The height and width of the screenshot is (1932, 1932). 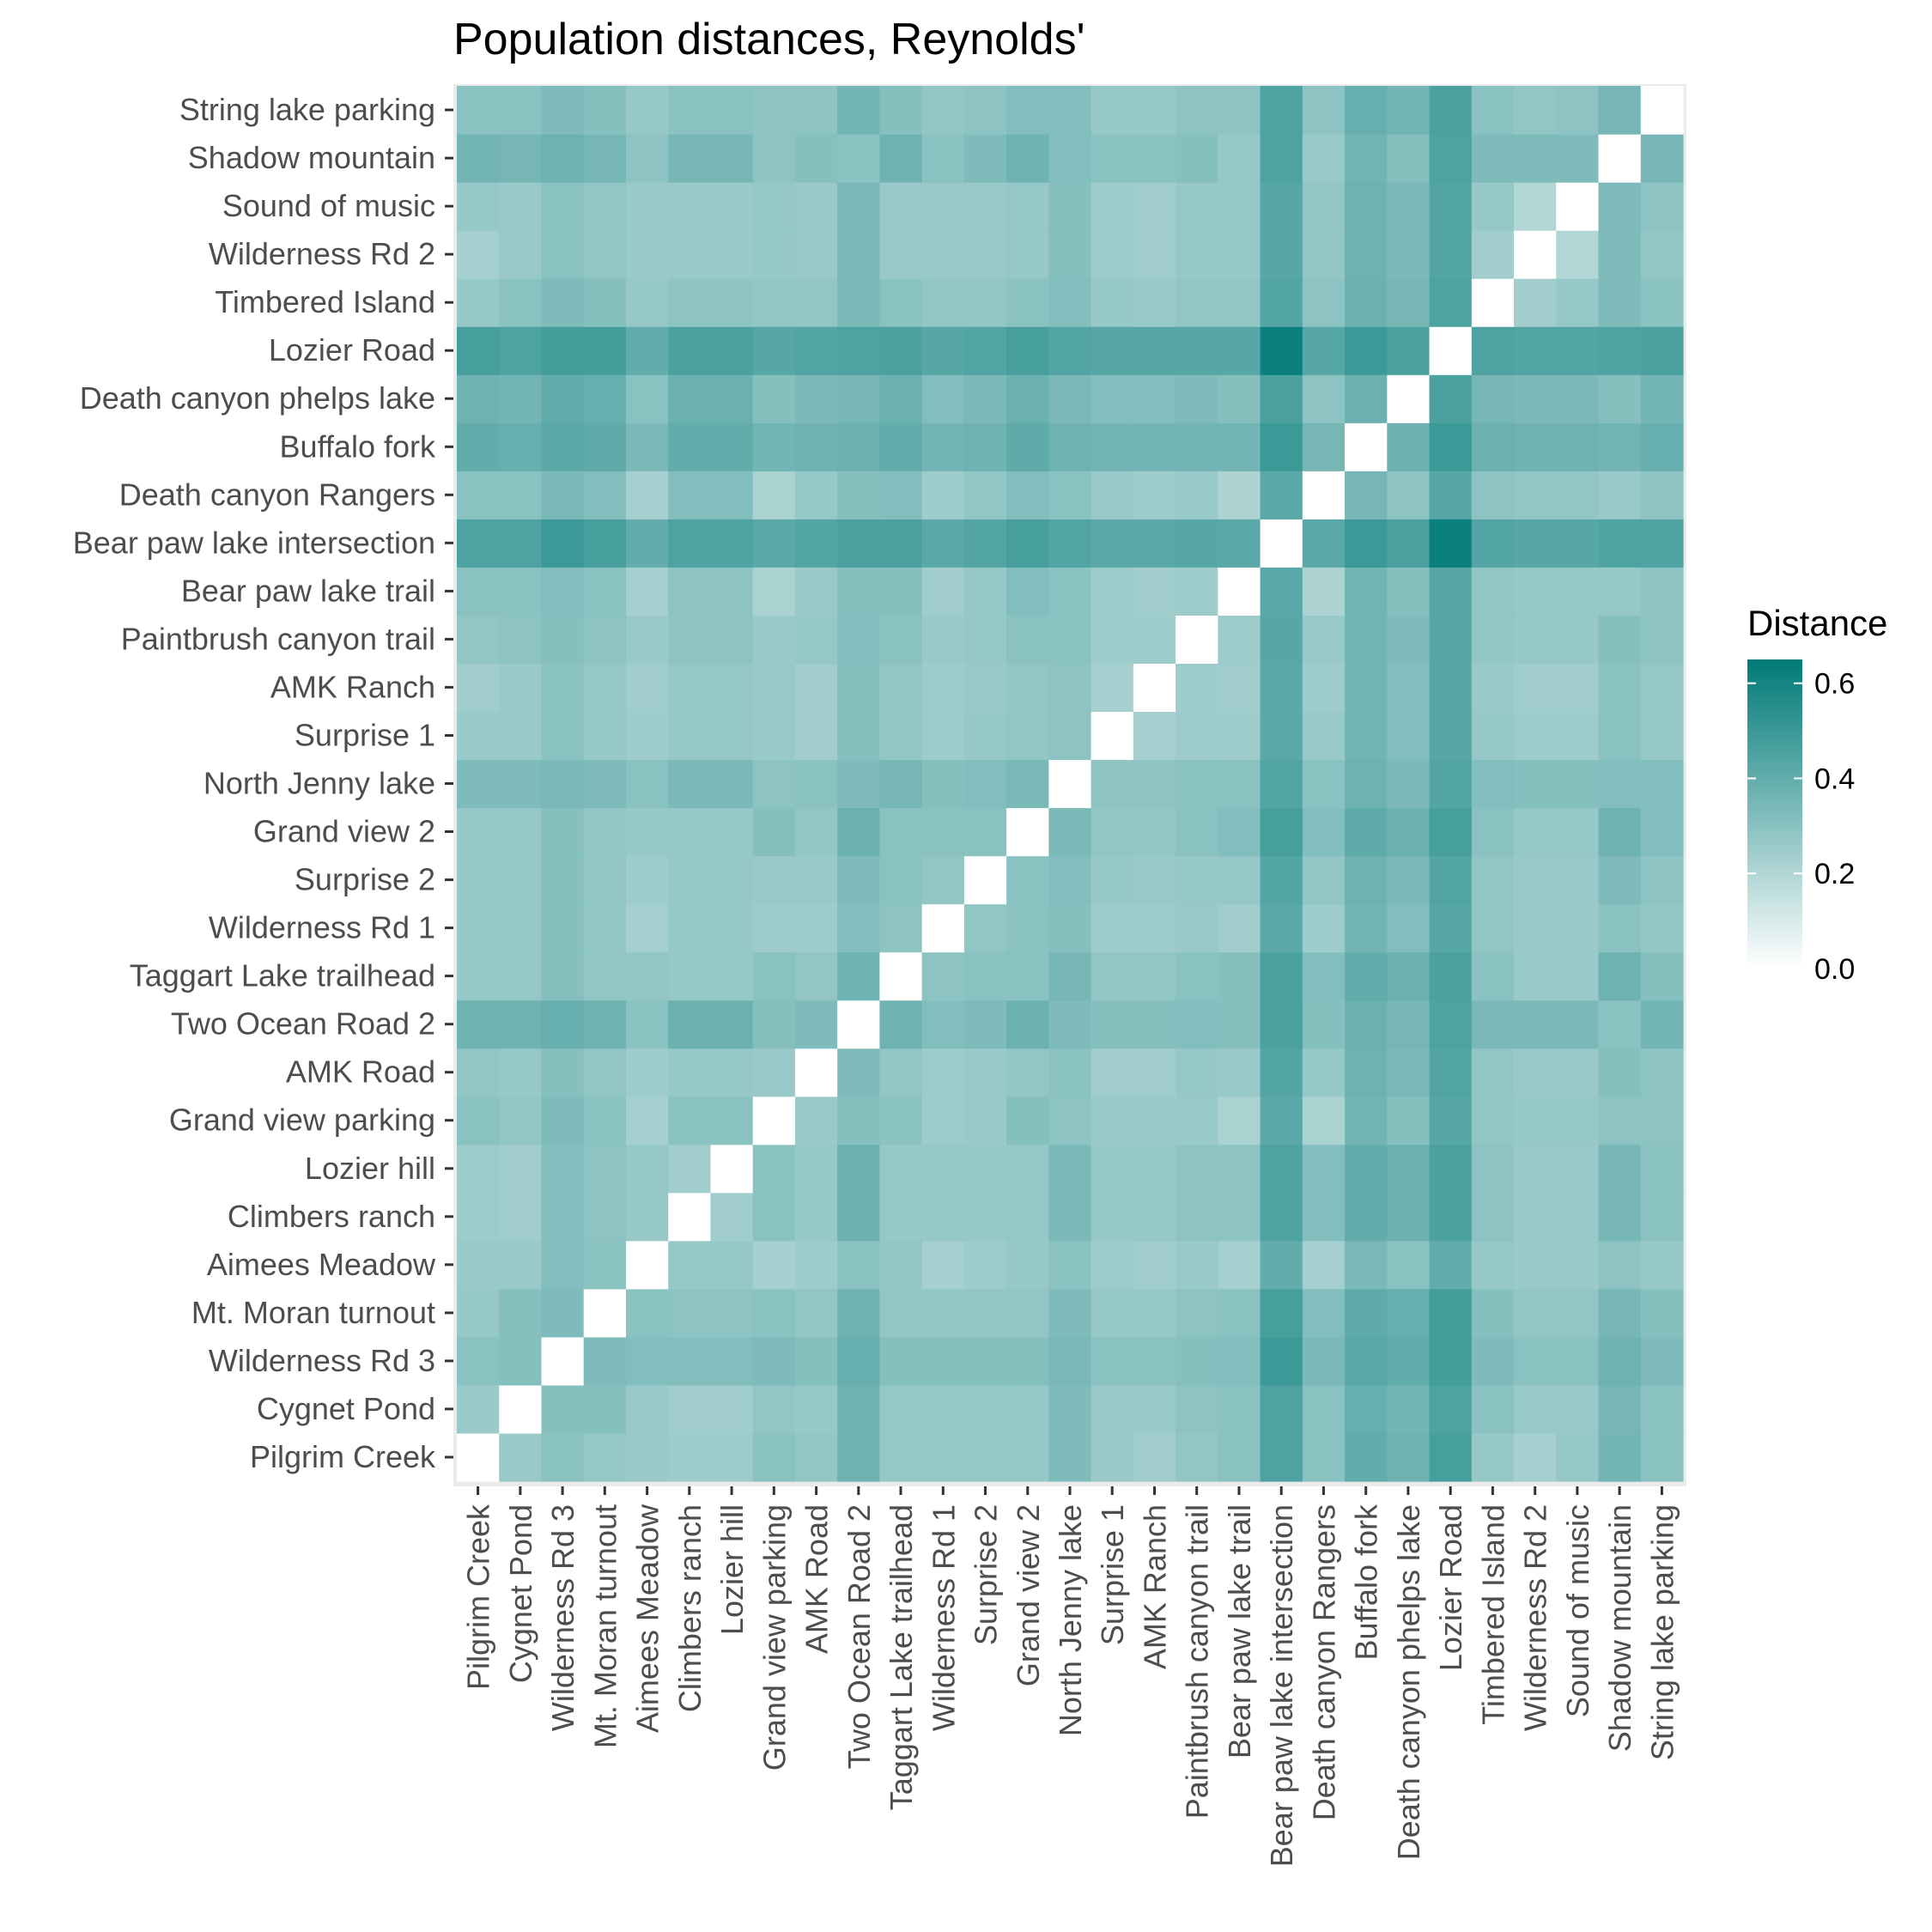 I want to click on x-tick-label-lozier-road: Lozier Road, so click(x=1451, y=1587).